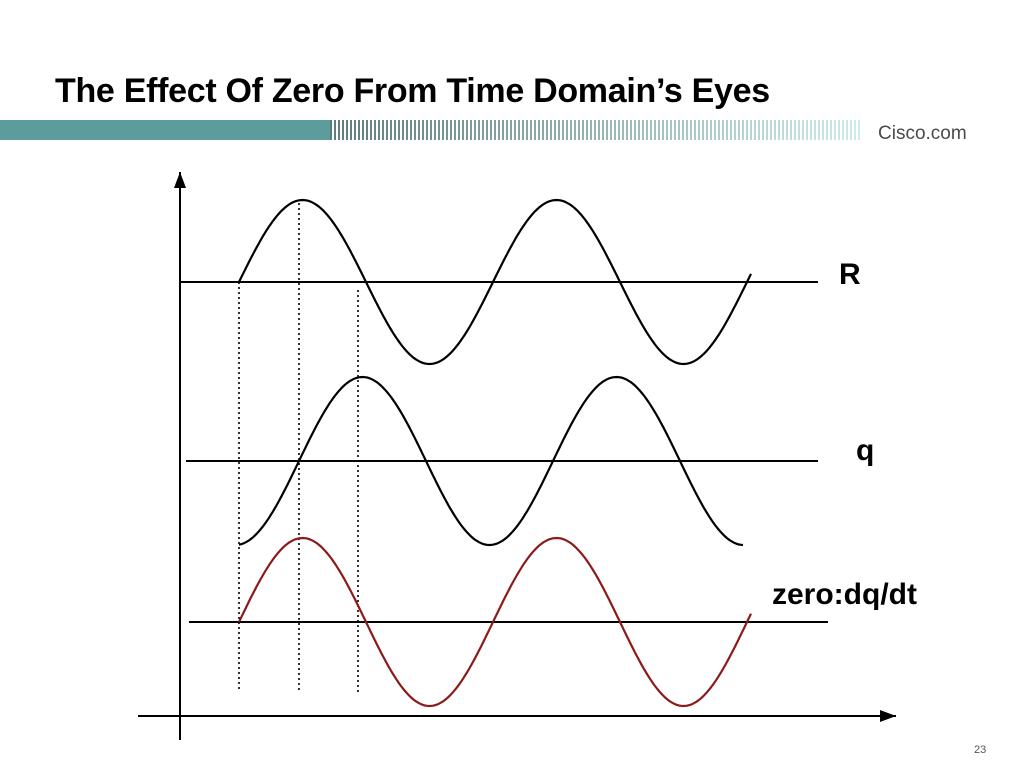 The width and height of the screenshot is (1024, 768). What do you see at coordinates (980, 750) in the screenshot?
I see `page-number: 23` at bounding box center [980, 750].